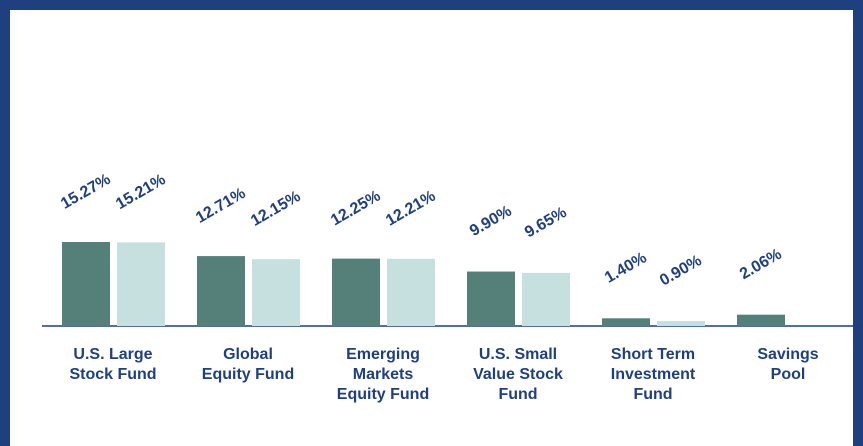 Image resolution: width=863 pixels, height=446 pixels. What do you see at coordinates (518, 374) in the screenshot?
I see `category-label: U.S. Small Value Stock Fund` at bounding box center [518, 374].